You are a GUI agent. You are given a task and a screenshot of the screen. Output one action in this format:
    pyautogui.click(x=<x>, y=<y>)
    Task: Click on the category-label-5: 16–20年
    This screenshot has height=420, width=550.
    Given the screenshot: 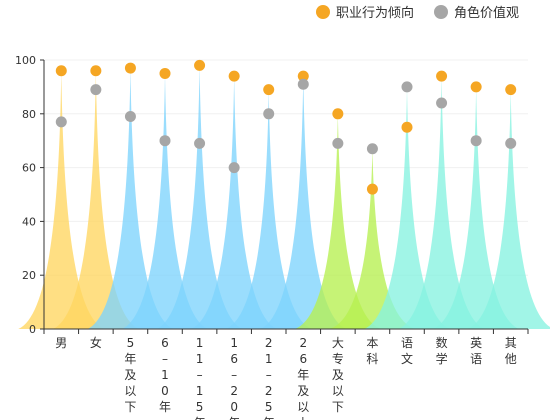 What is the action you would take?
    pyautogui.click(x=234, y=378)
    